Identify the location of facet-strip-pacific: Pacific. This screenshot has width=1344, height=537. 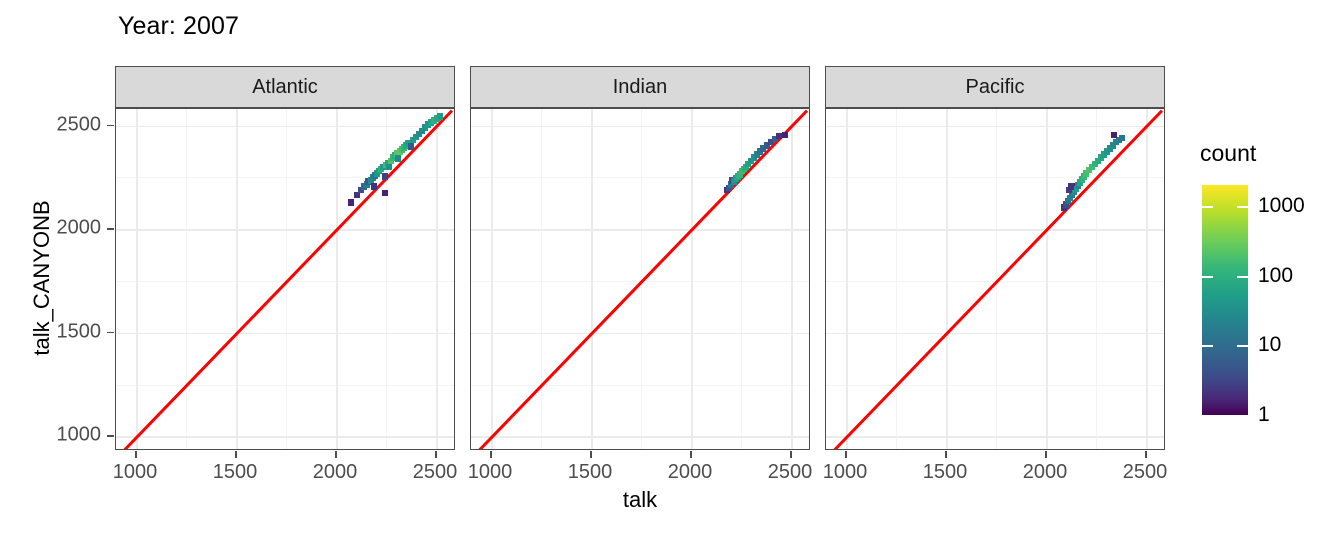
(995, 87).